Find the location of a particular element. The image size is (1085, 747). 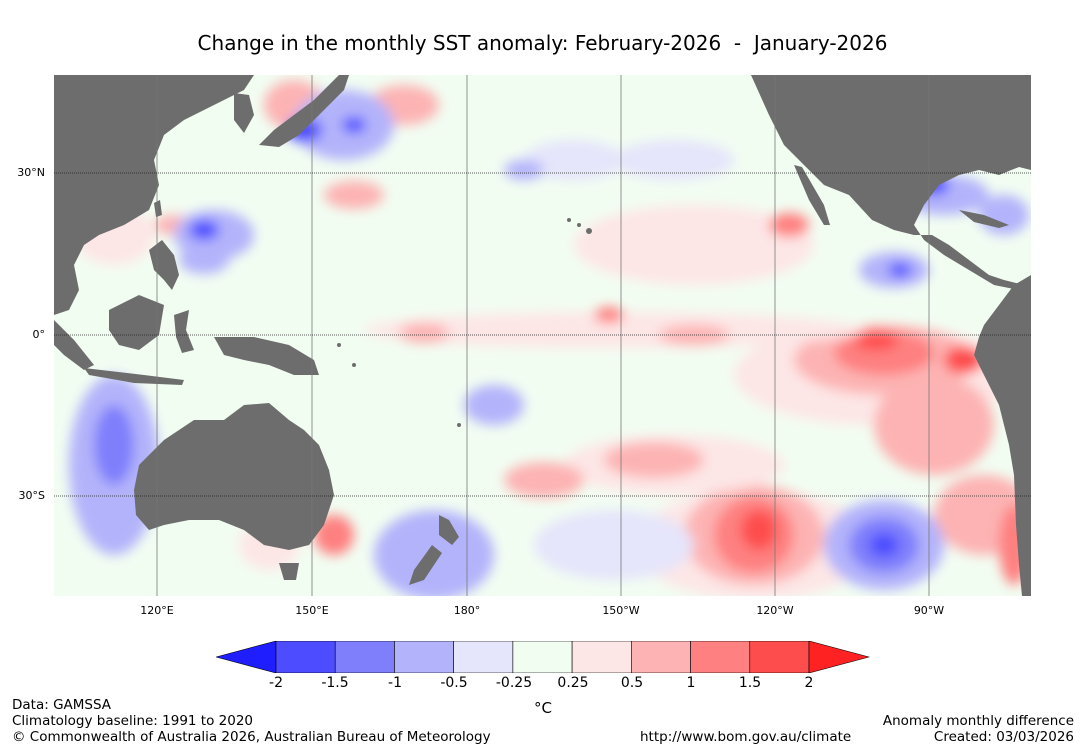

lon-label-150w: 150°W is located at coordinates (621, 610).